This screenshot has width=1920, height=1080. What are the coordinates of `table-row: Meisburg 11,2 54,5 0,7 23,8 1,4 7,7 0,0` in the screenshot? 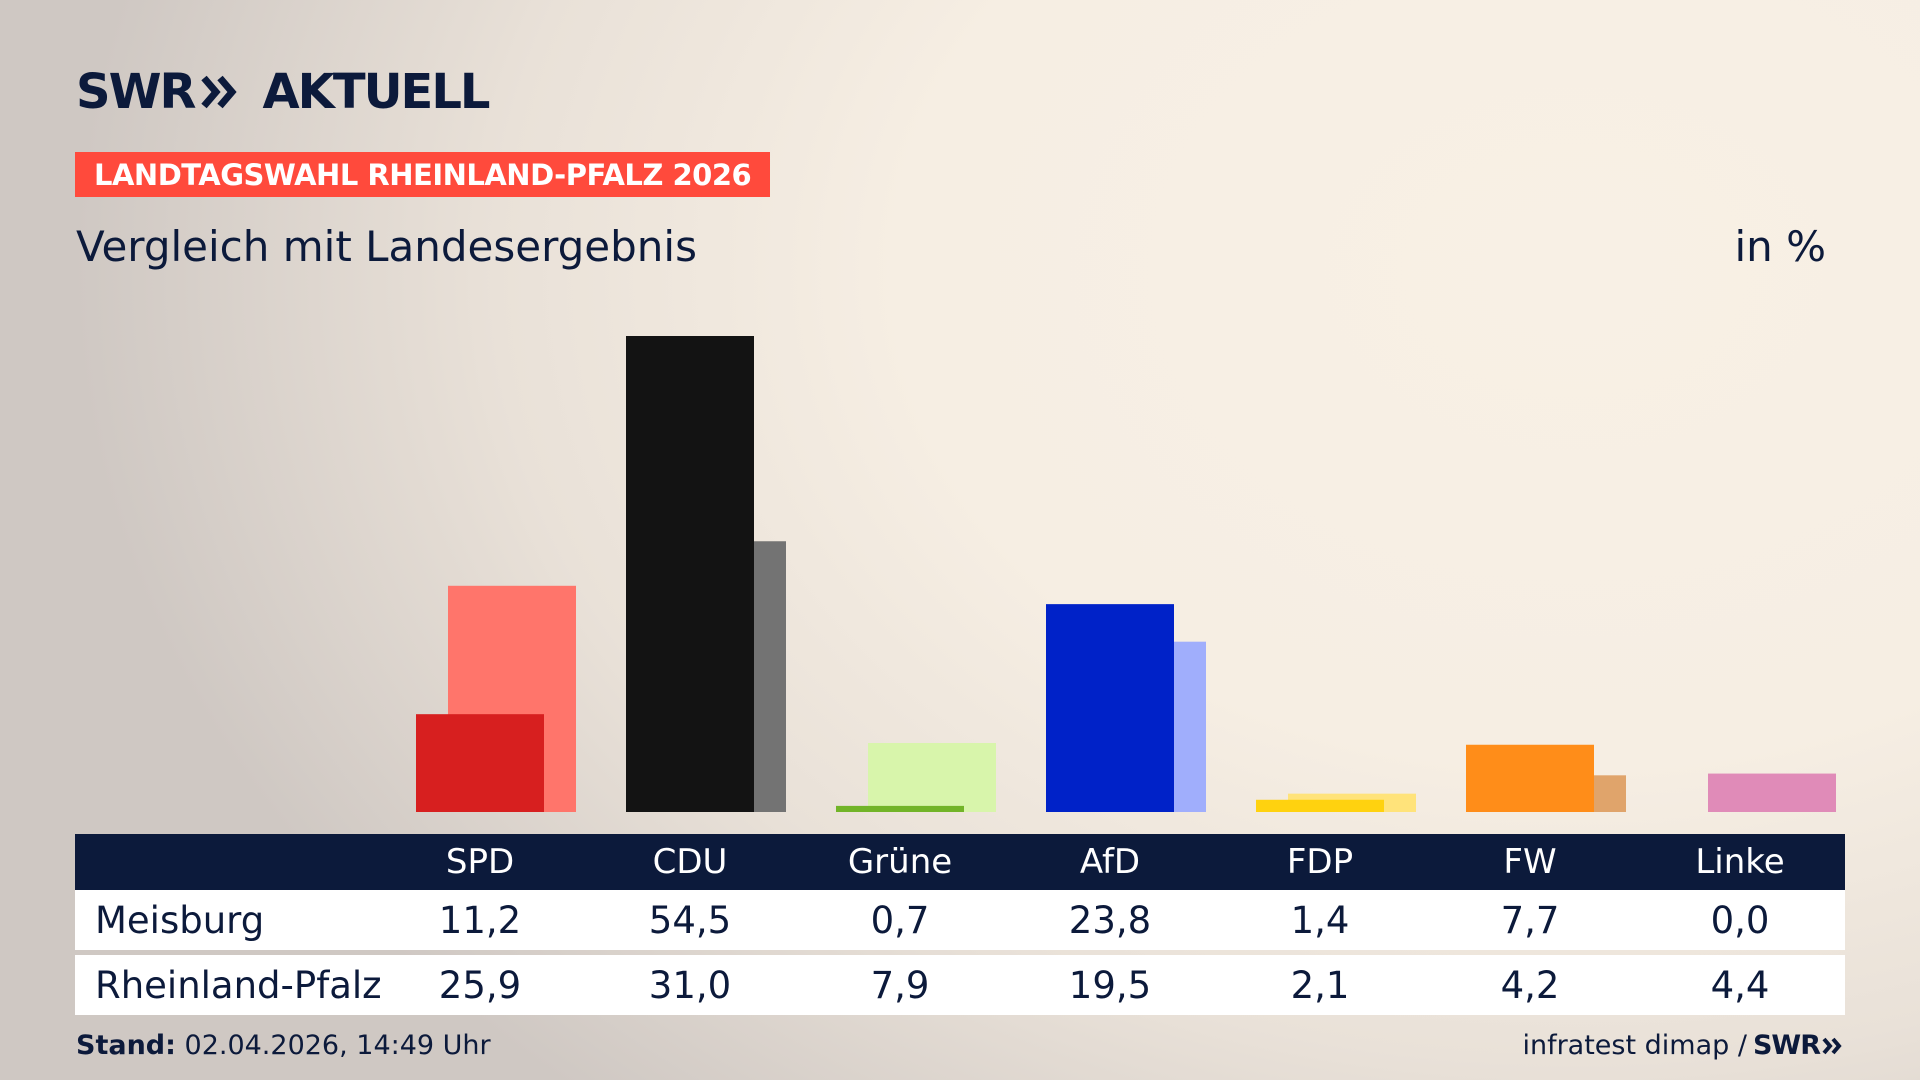 It's located at (960, 920).